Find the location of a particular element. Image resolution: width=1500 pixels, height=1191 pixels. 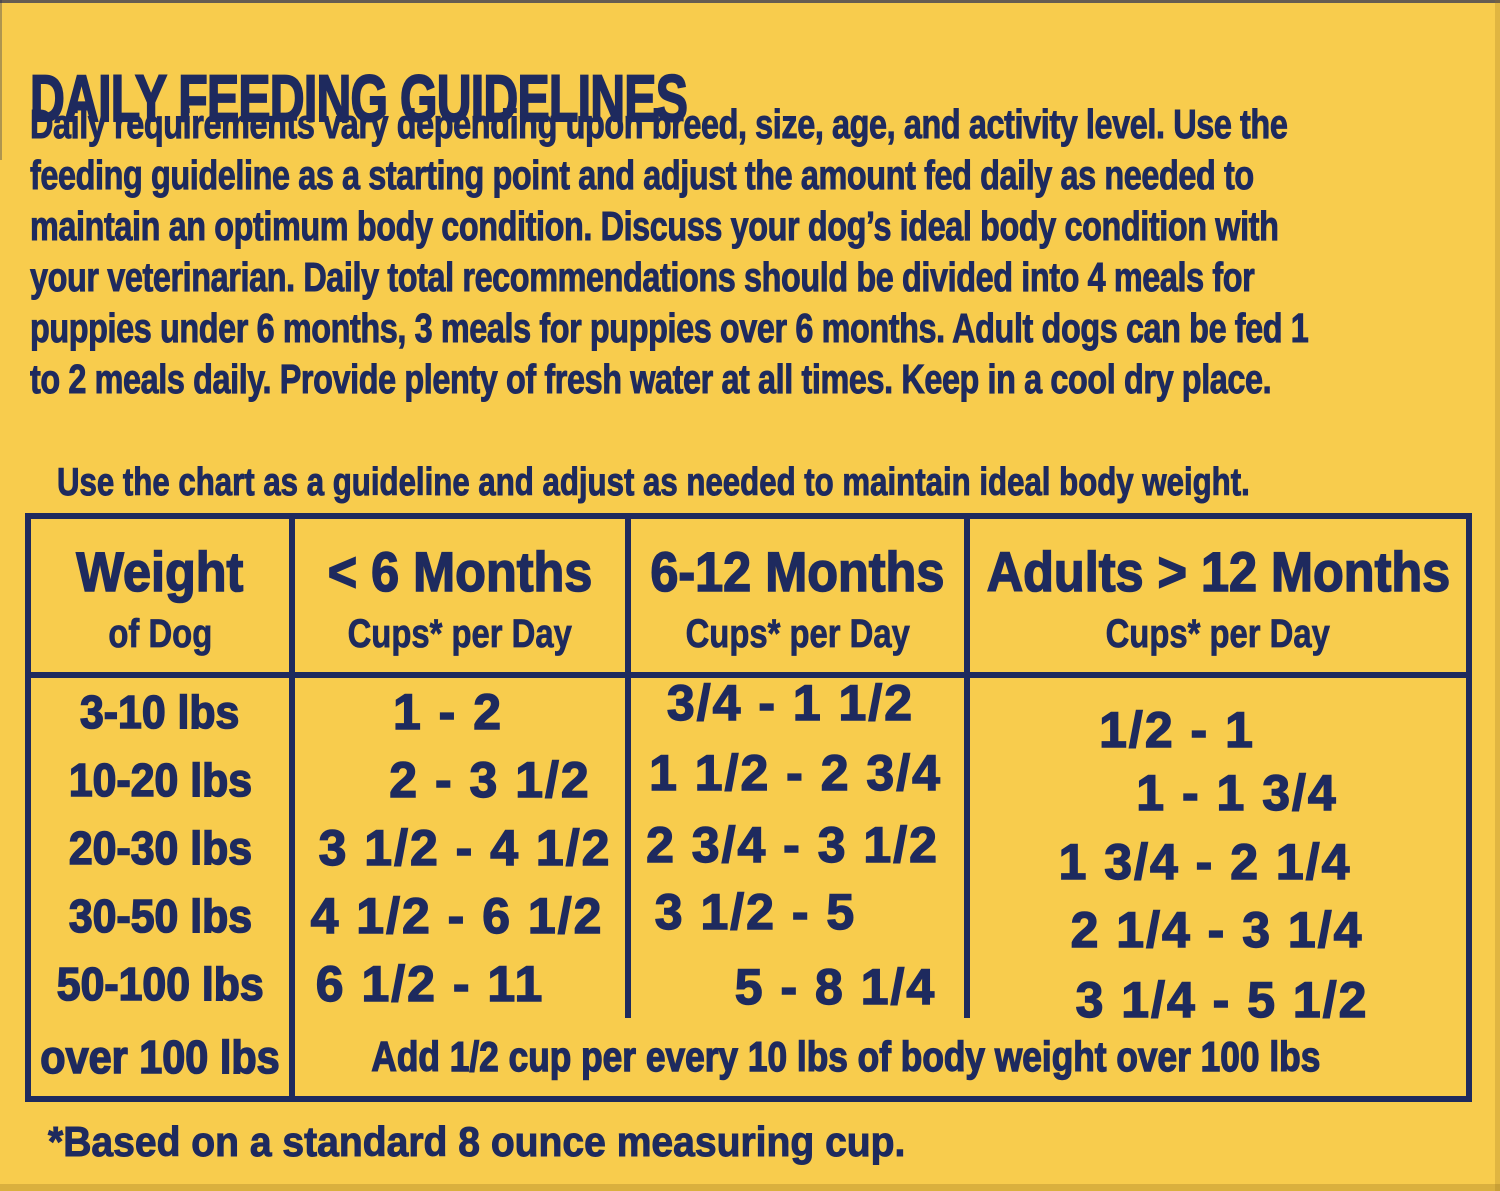

header-weight-sublabel: of Dog is located at coordinates (160, 633).